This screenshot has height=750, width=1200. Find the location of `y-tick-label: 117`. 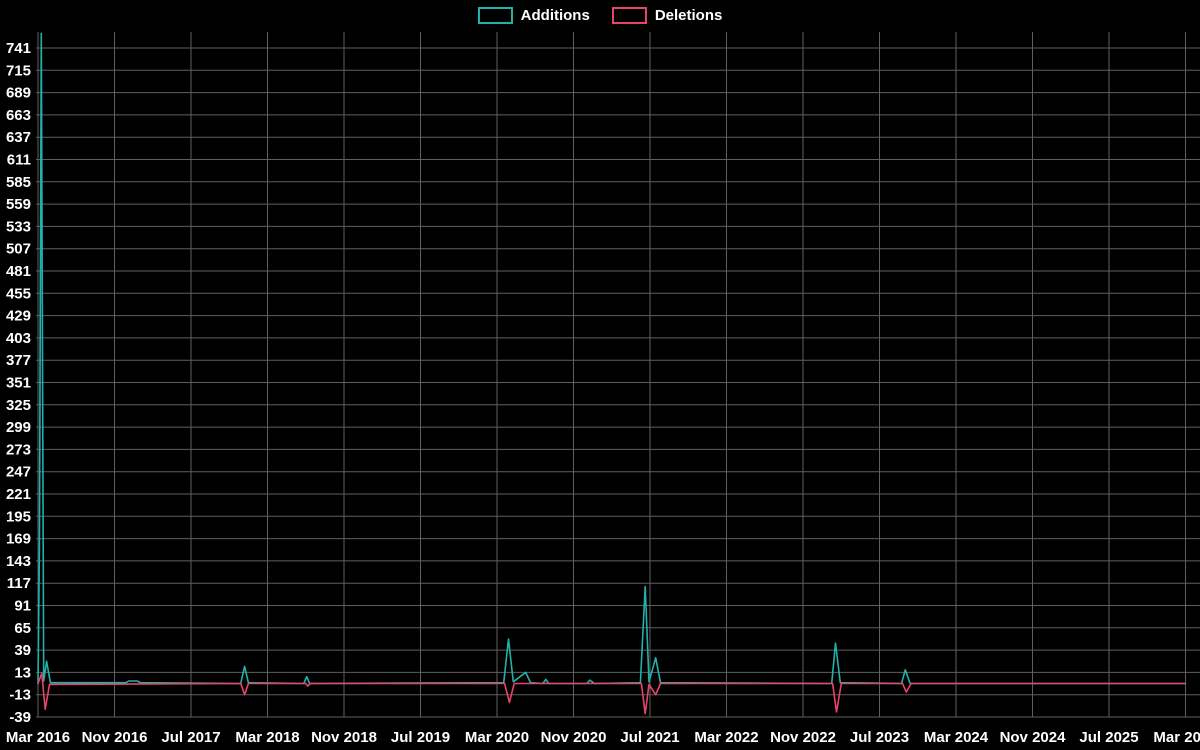

y-tick-label: 117 is located at coordinates (19, 583).